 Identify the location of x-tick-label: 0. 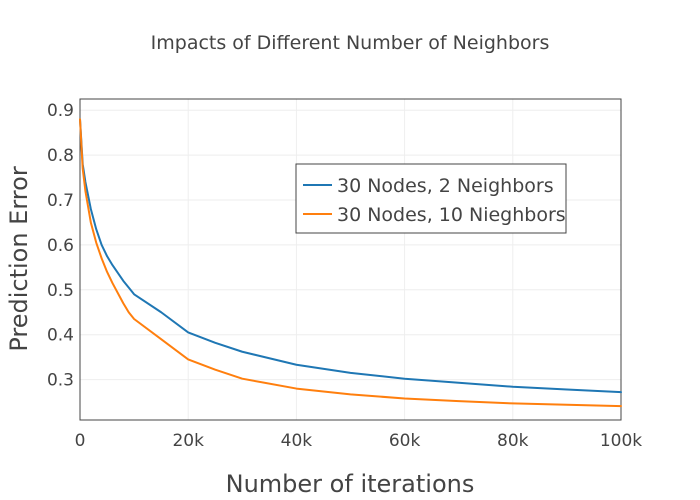
(80, 441).